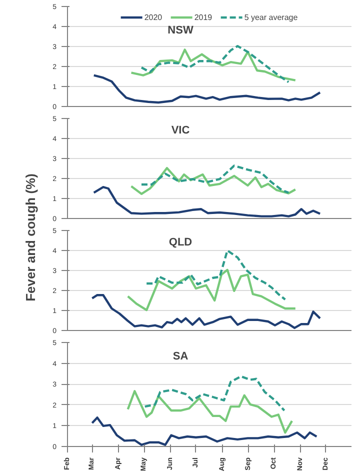 The width and height of the screenshot is (353, 474). I want to click on text: VIC, so click(180, 130).